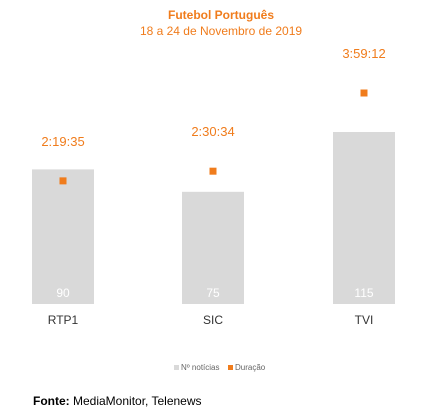  Describe the element at coordinates (221, 31) in the screenshot. I see `chart-subtitle: 18 a 24 de Novembro de 2019` at that location.